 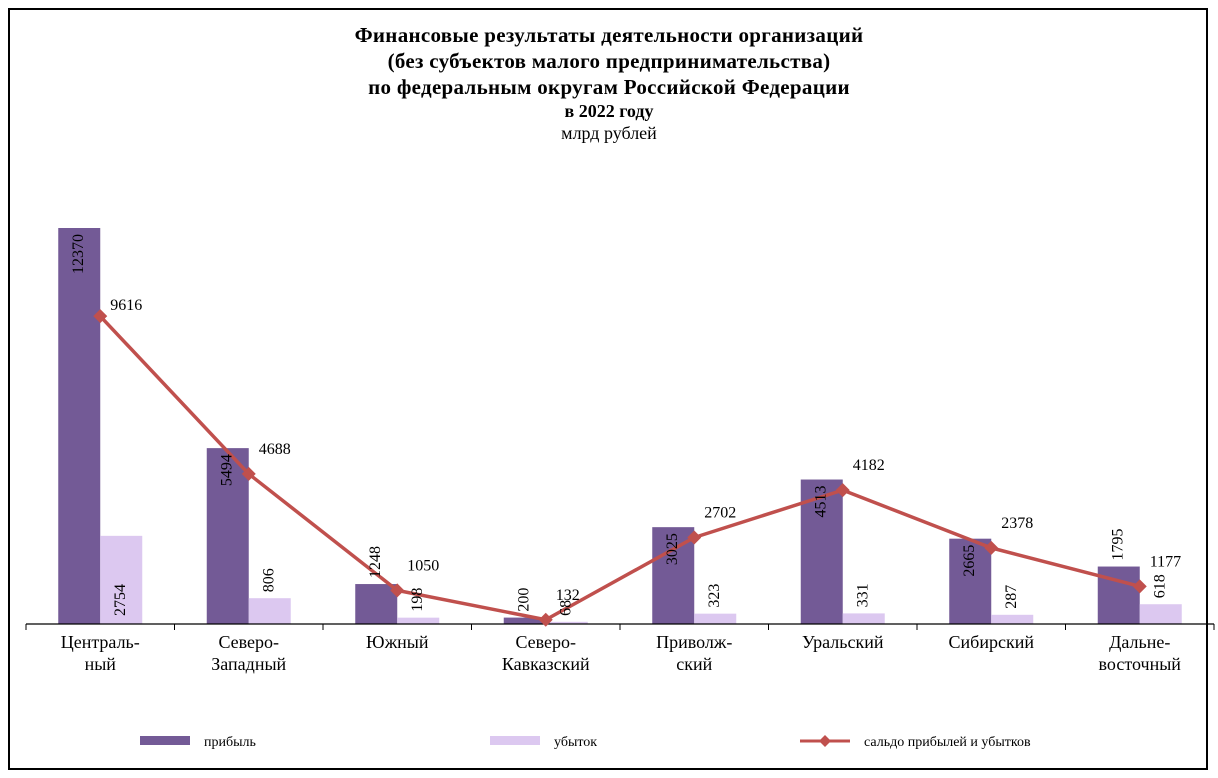 I want to click on data-label-profit: 12370, so click(x=78, y=254).